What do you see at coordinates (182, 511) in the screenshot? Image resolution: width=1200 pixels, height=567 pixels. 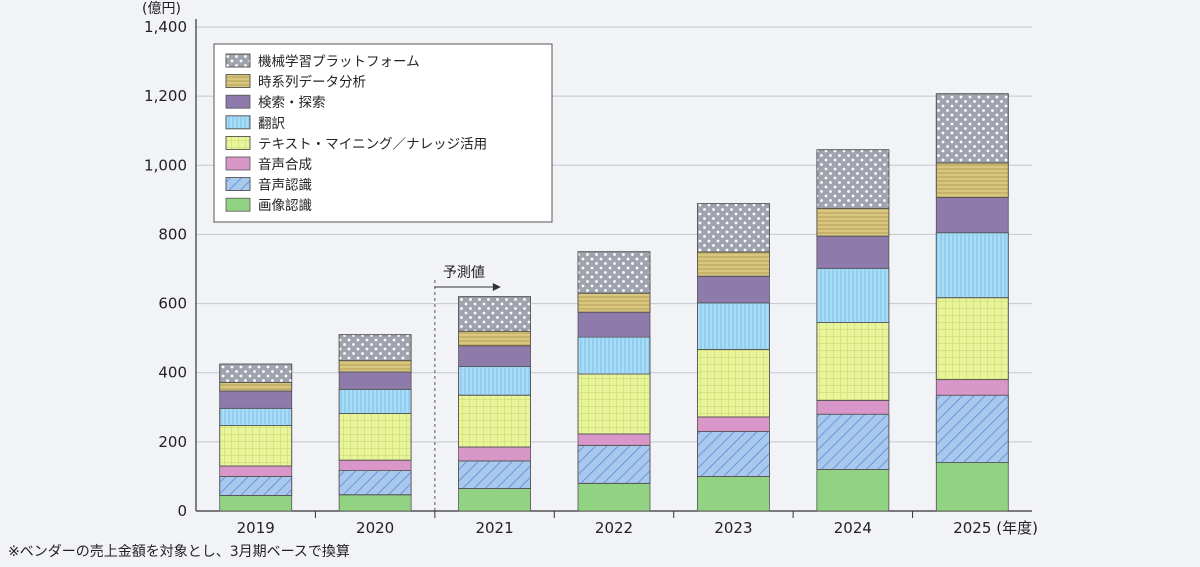 I see `y-tick-label: 0` at bounding box center [182, 511].